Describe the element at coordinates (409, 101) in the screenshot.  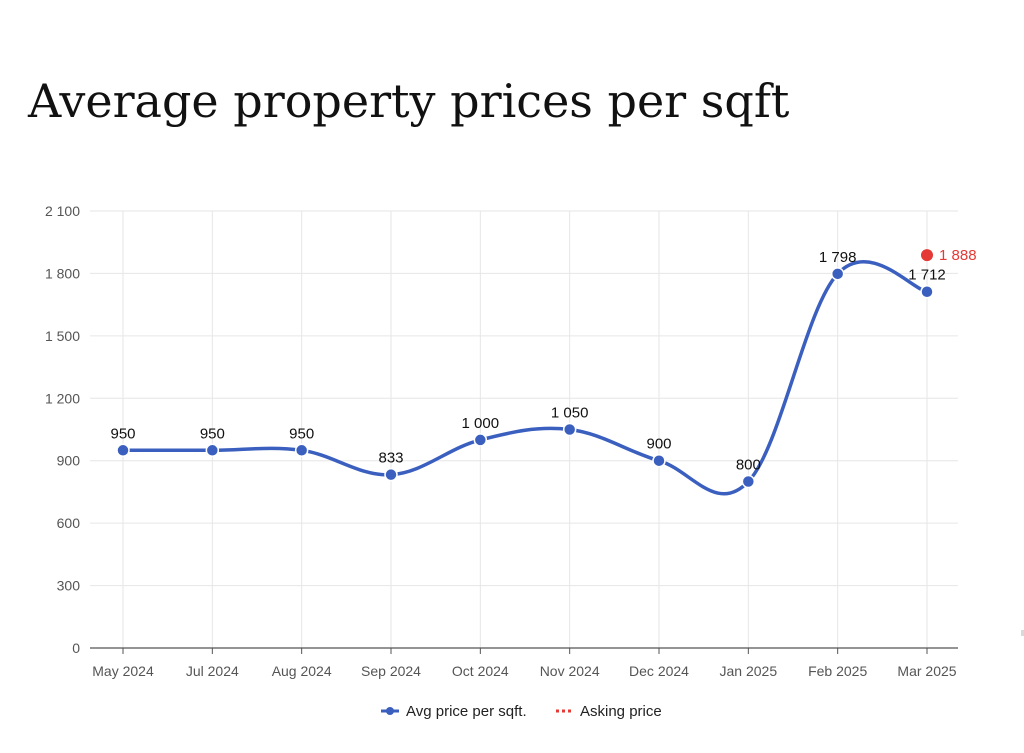
I see `chart-title: Average property prices per sqft` at that location.